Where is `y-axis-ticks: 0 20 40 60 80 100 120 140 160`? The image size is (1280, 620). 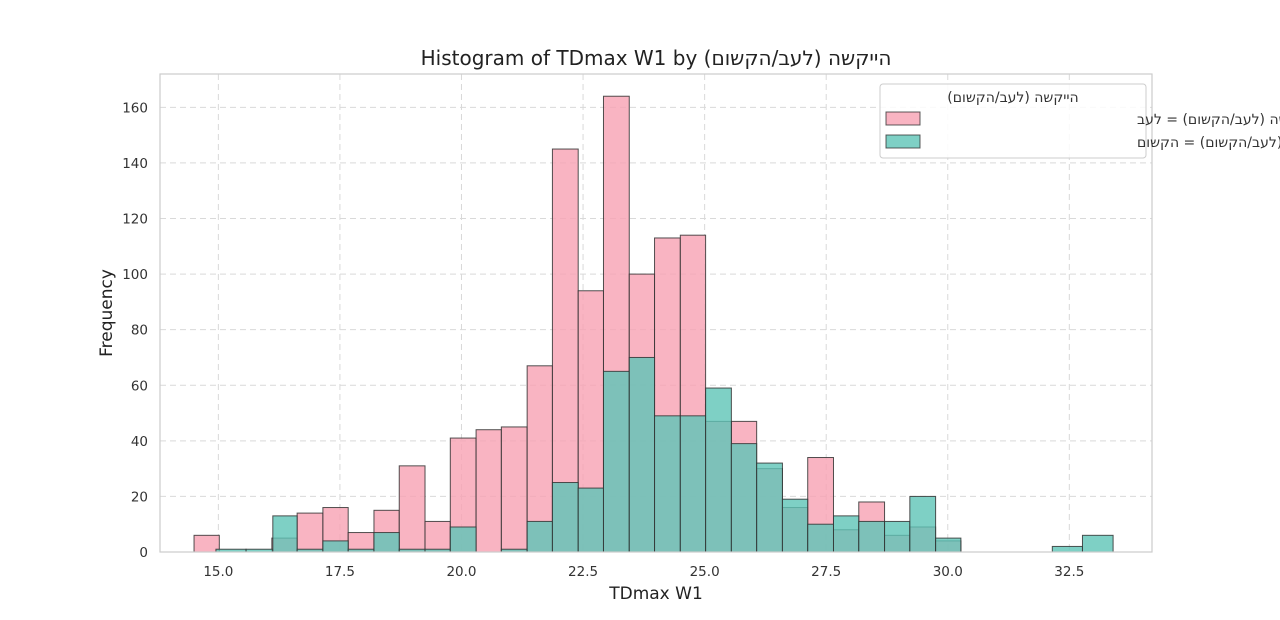
y-axis-ticks: 0 20 40 60 80 100 120 140 160 is located at coordinates (135, 330).